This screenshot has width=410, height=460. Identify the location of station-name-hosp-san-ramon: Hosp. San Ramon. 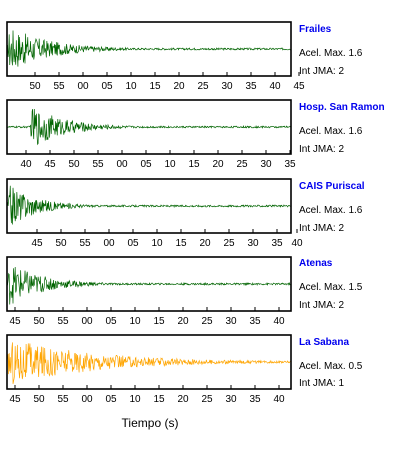
(342, 107).